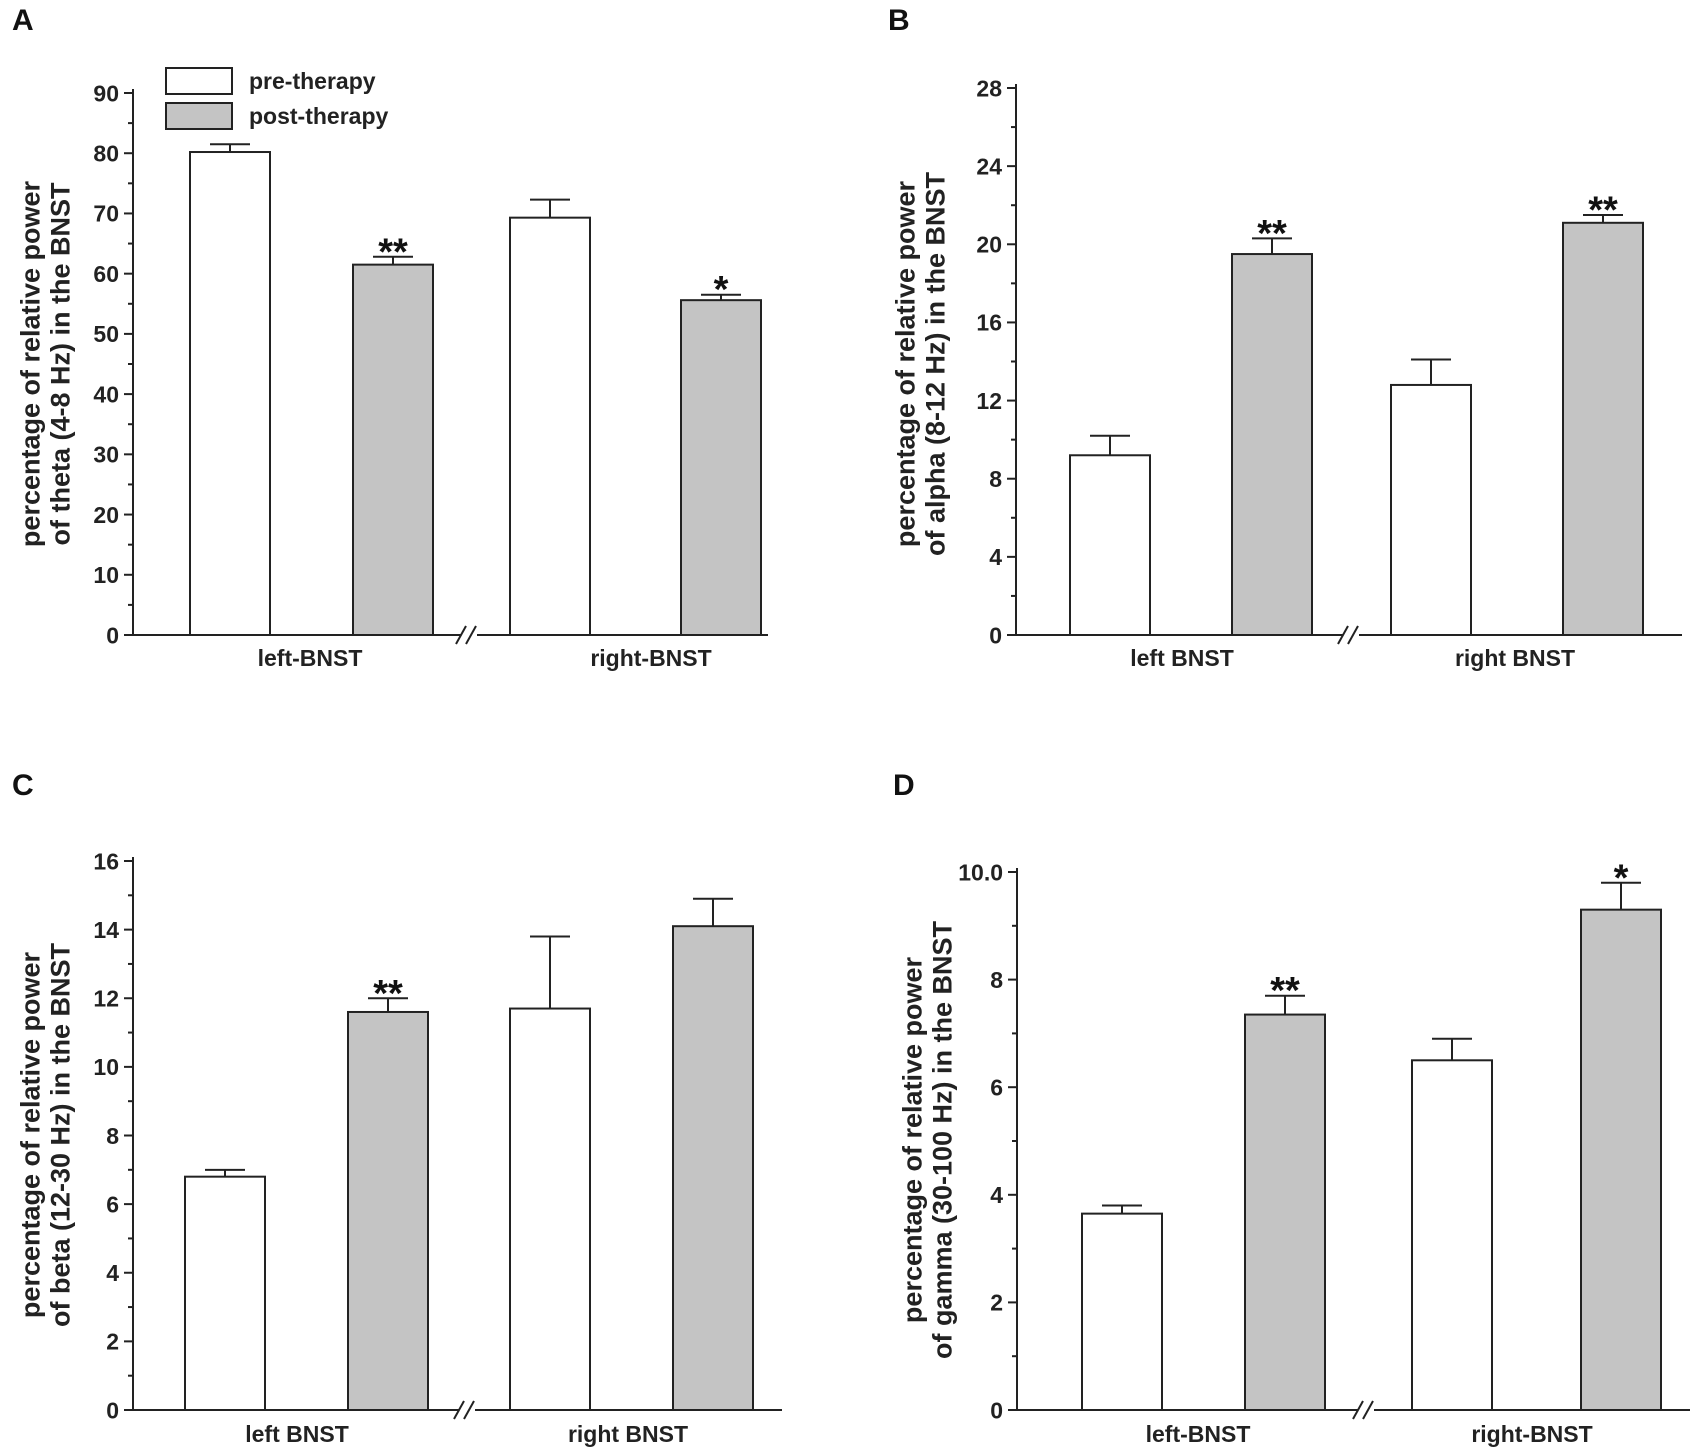 Image resolution: width=1700 pixels, height=1455 pixels. Describe the element at coordinates (60, 1134) in the screenshot. I see `y-axis-title: of beta (12-30 Hz) in the BNST` at that location.